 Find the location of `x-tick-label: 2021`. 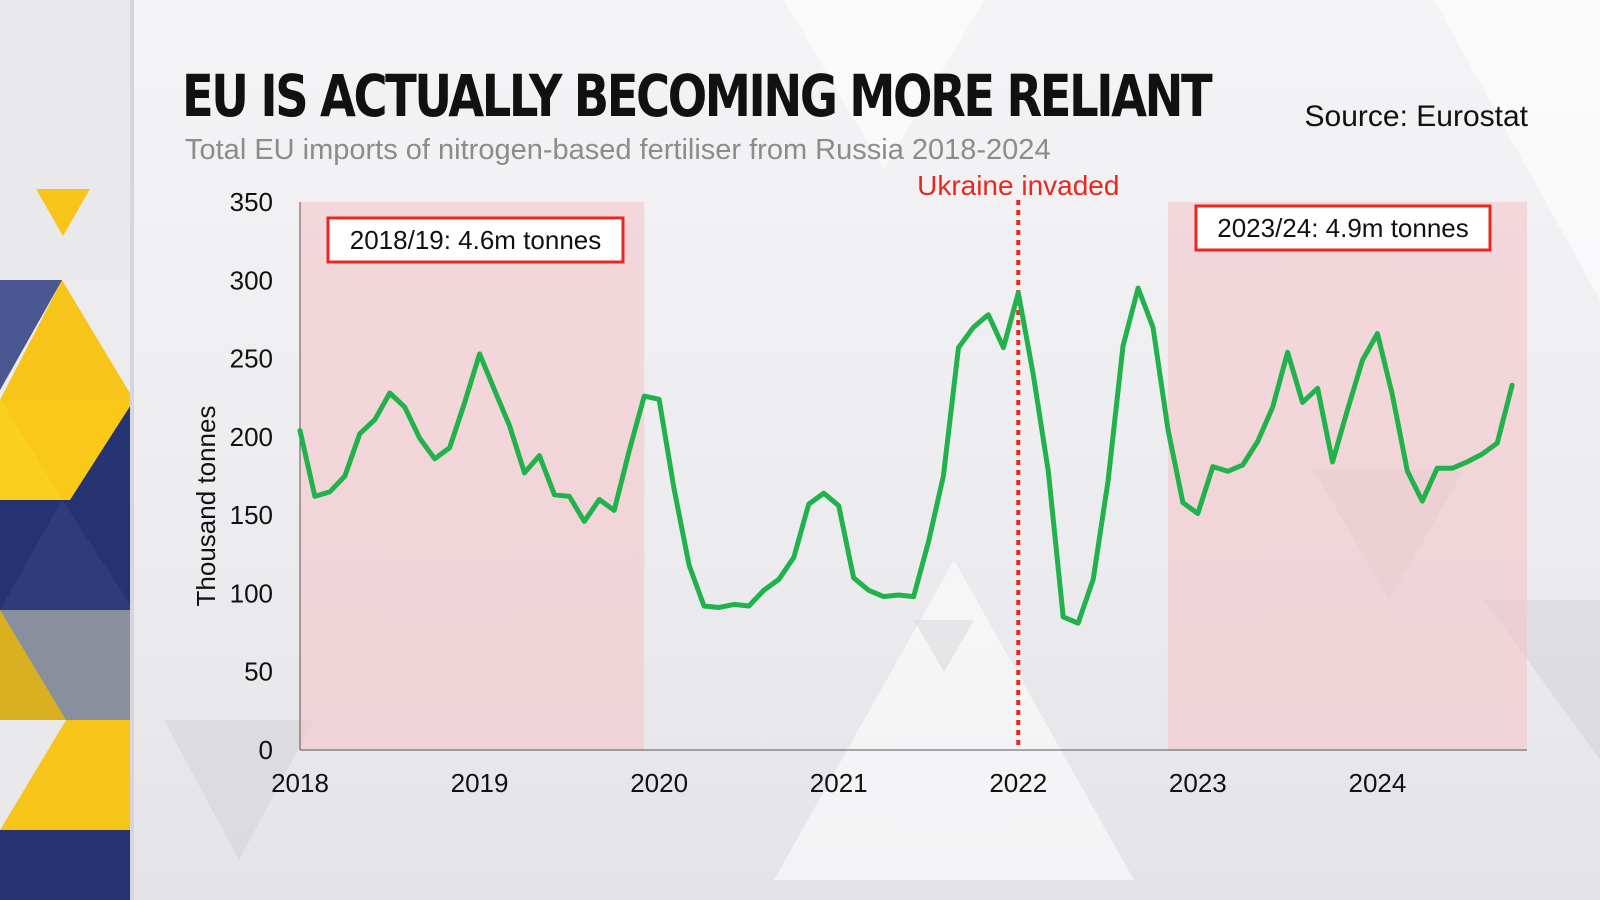

x-tick-label: 2021 is located at coordinates (839, 783).